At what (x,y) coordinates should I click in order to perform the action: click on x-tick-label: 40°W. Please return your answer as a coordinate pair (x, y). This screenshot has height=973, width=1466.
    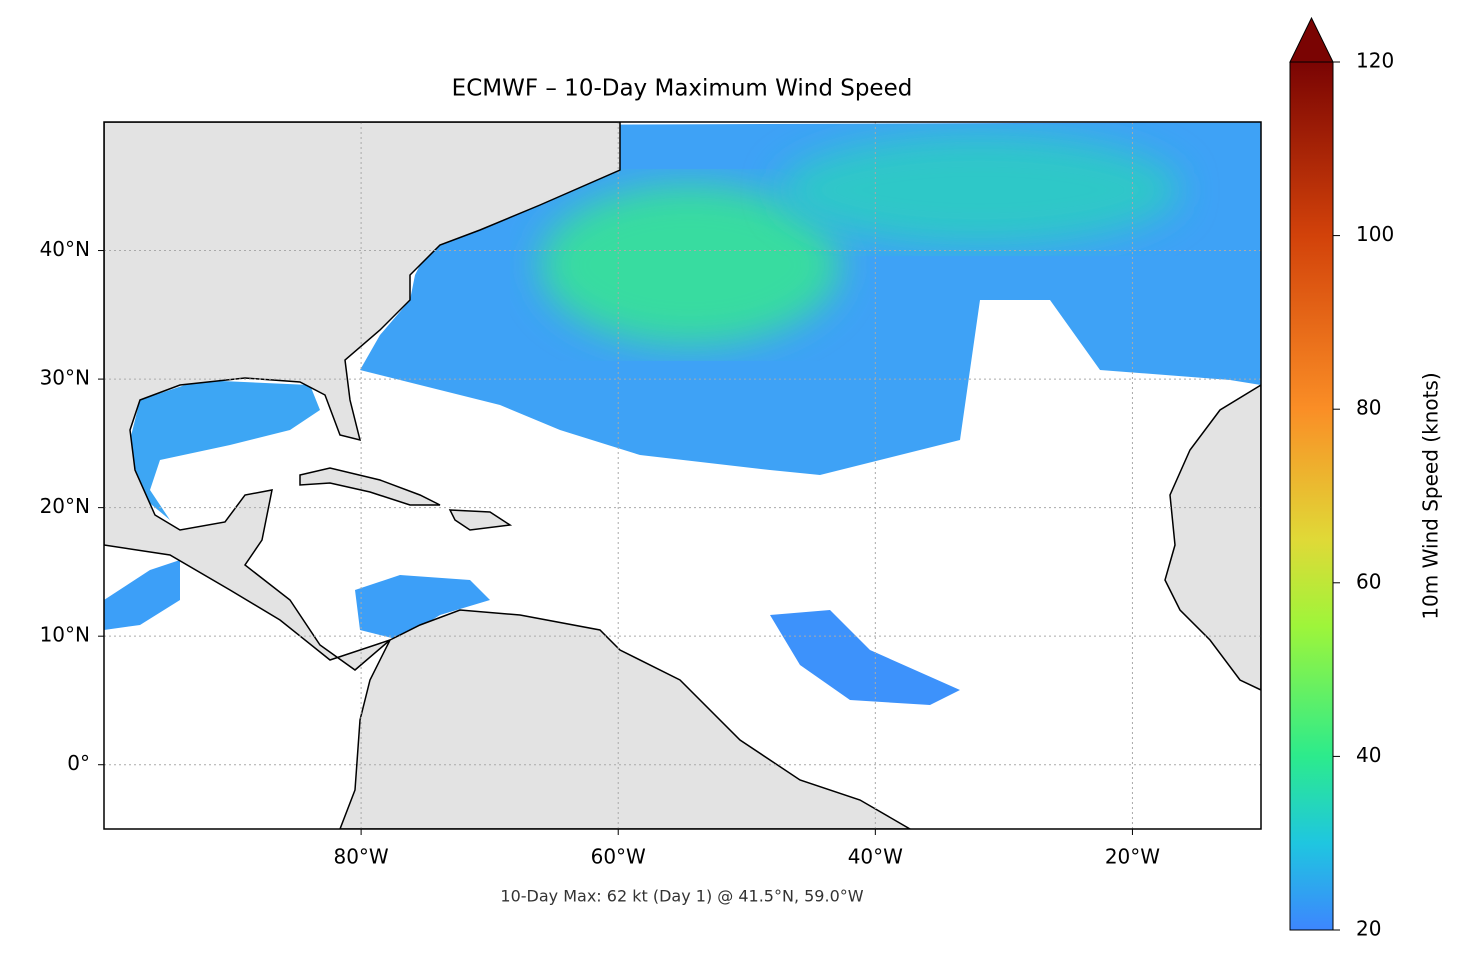
    Looking at the image, I should click on (875, 857).